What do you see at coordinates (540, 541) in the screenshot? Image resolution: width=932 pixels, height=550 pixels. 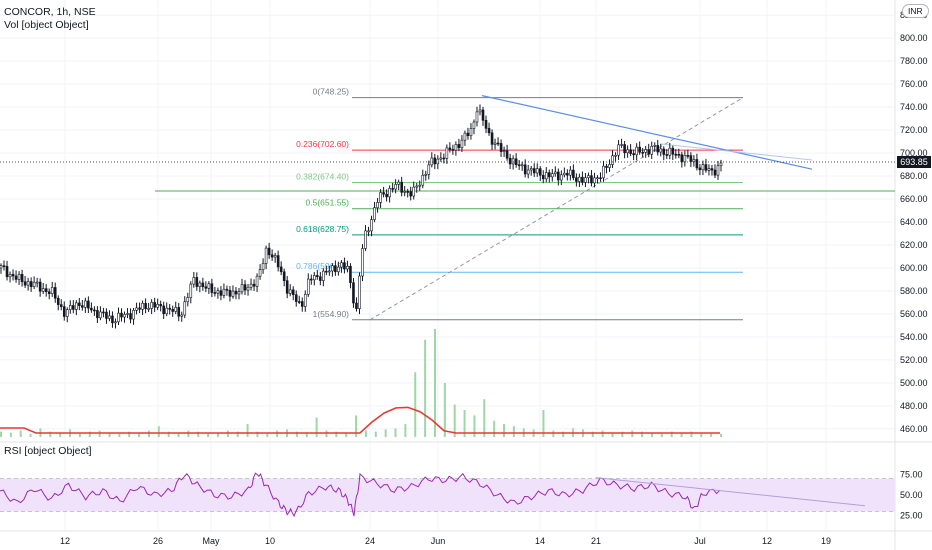 I see `time-tick-label: 14` at bounding box center [540, 541].